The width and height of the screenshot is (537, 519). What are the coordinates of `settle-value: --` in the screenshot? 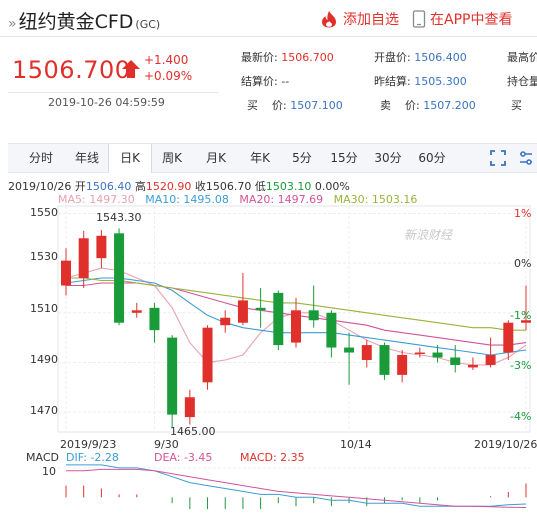 It's located at (285, 81).